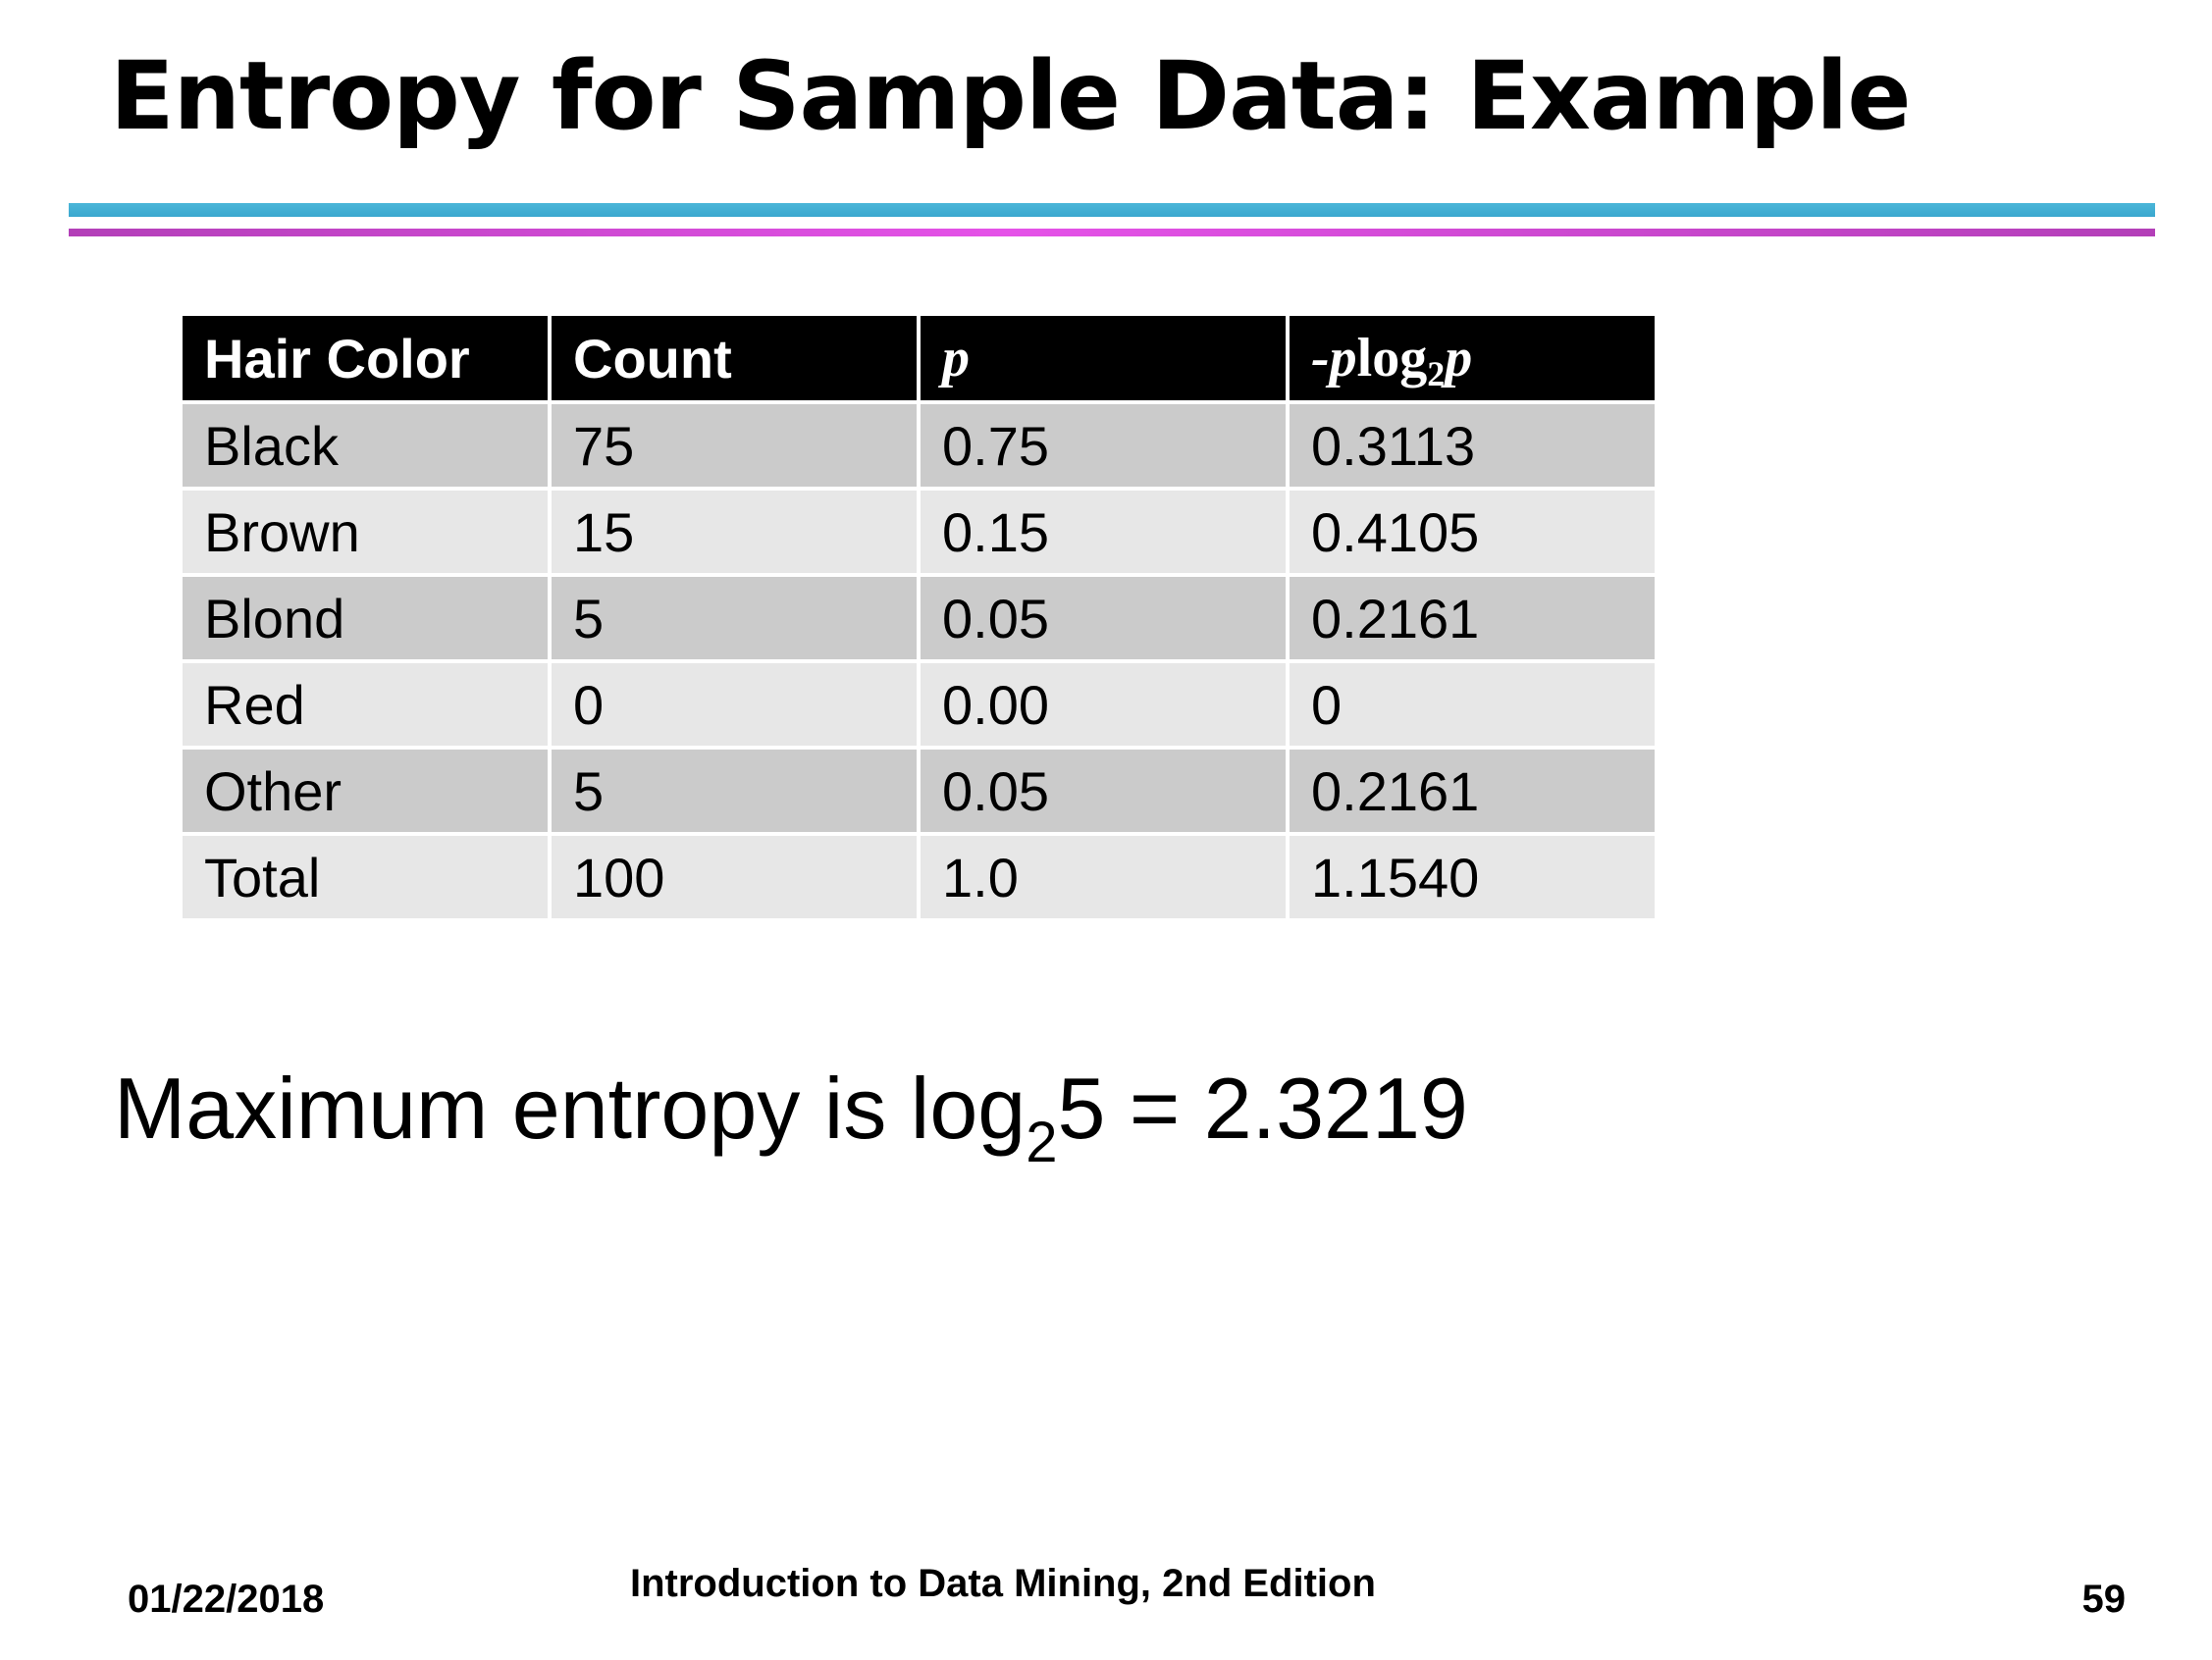 The image size is (2212, 1660). Describe the element at coordinates (735, 358) in the screenshot. I see `header-count: Count` at that location.